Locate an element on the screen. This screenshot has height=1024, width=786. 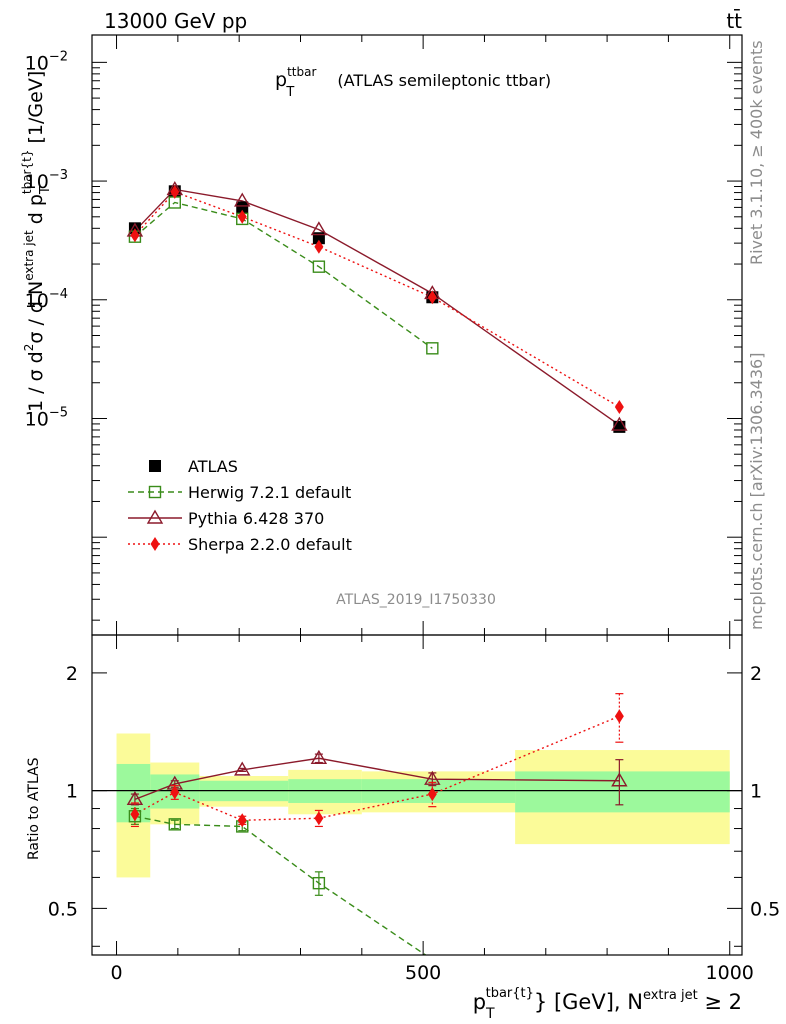
ratio-tick-label-left-0: 0.5 is located at coordinates (63, 909).